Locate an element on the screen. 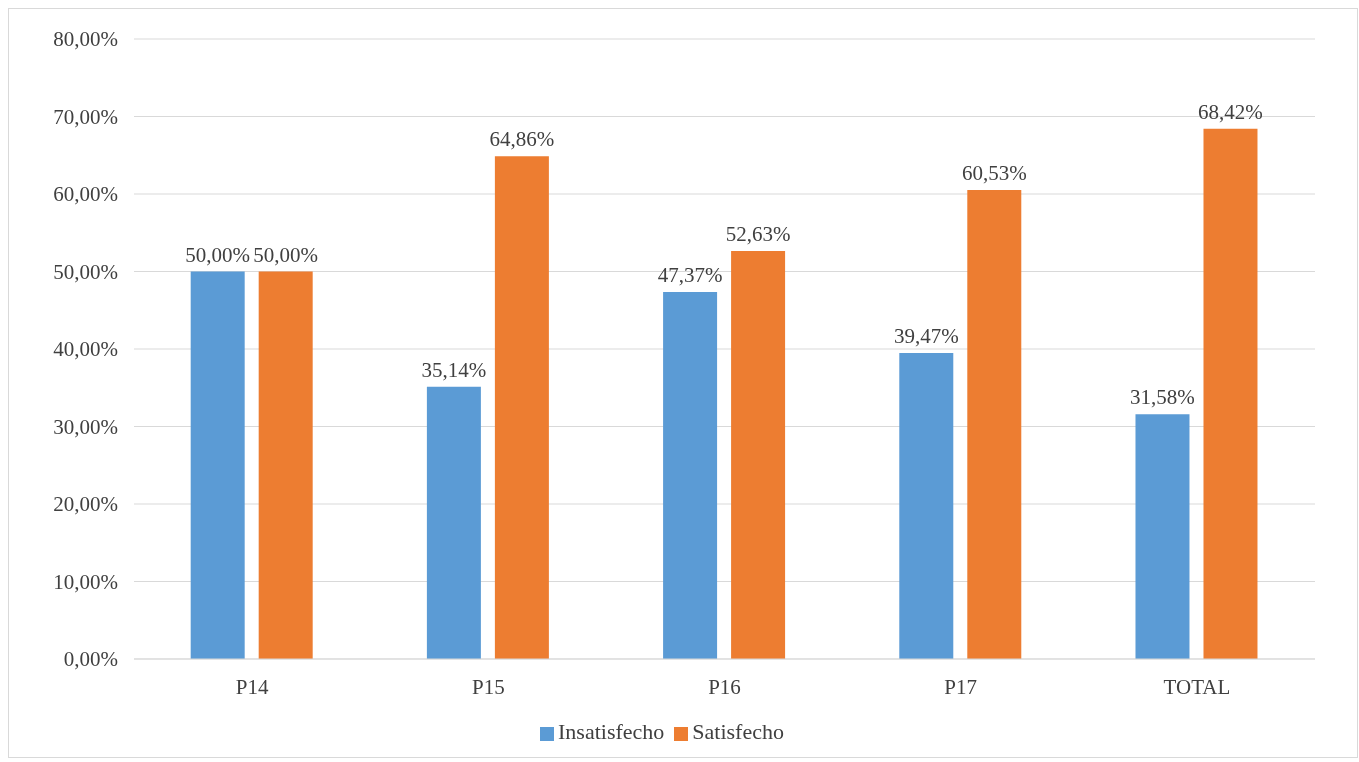 This screenshot has height=762, width=1359. y-tick-label: 10,00% is located at coordinates (85, 581).